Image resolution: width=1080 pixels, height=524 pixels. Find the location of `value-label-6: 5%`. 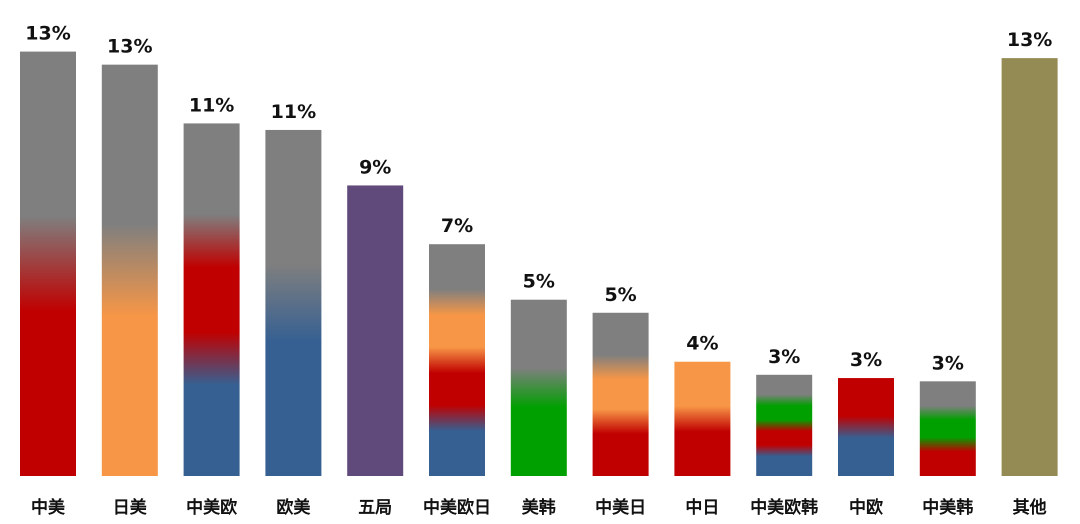

value-label-6: 5% is located at coordinates (539, 282).